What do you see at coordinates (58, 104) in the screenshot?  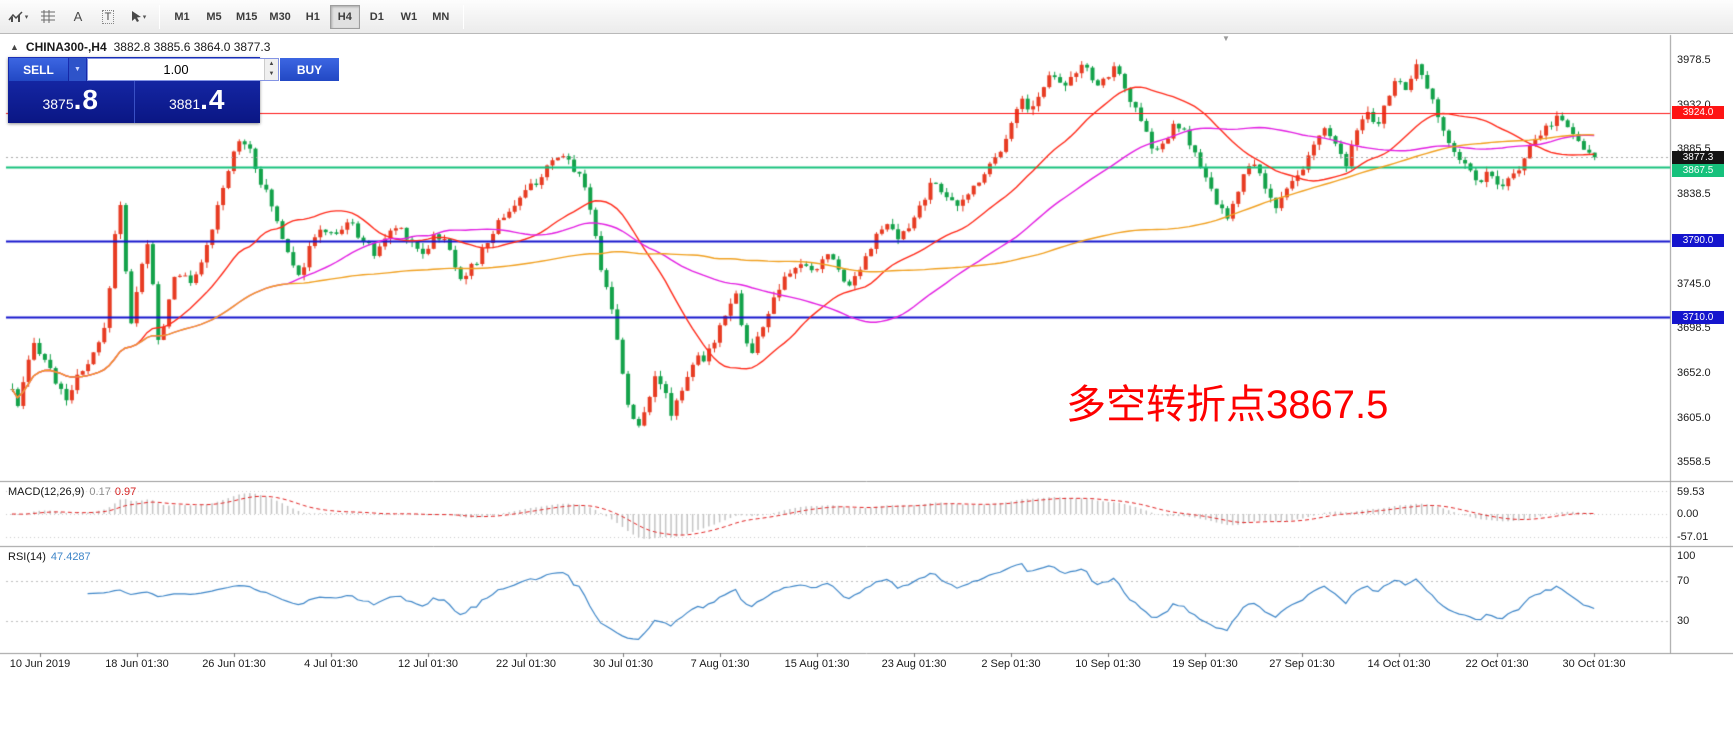 I see `sell-price-main: 3875` at bounding box center [58, 104].